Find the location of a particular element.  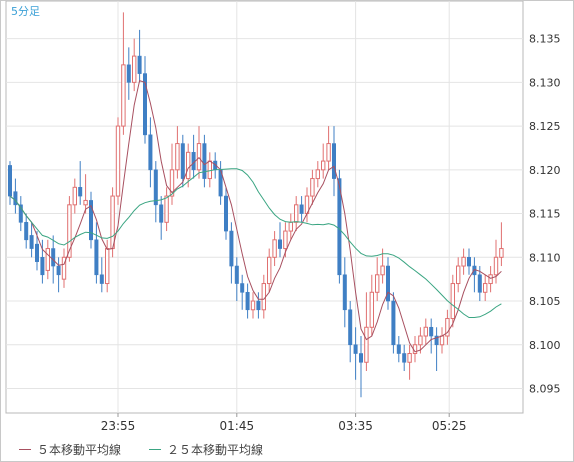

legend-item-ma5: ５本移動平均線 is located at coordinates (70, 449).